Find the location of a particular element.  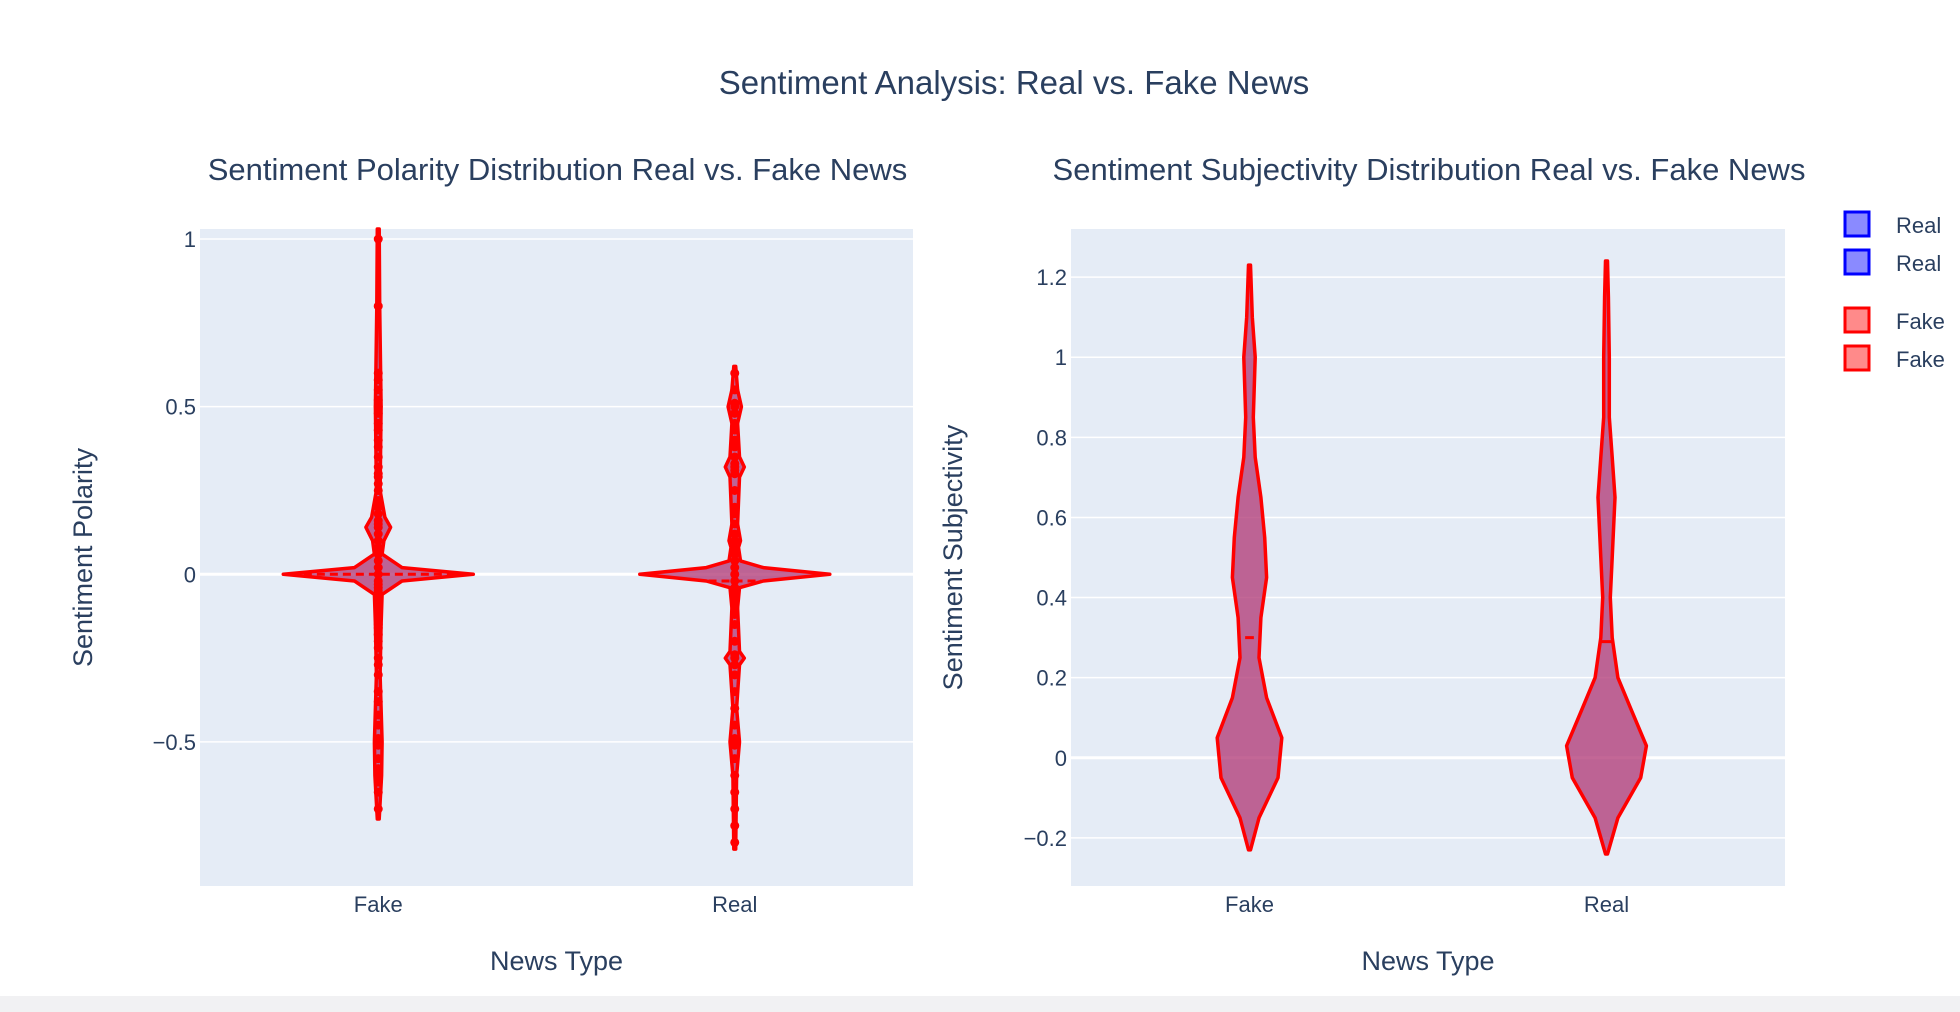

x-tick-label: Real is located at coordinates (734, 904).